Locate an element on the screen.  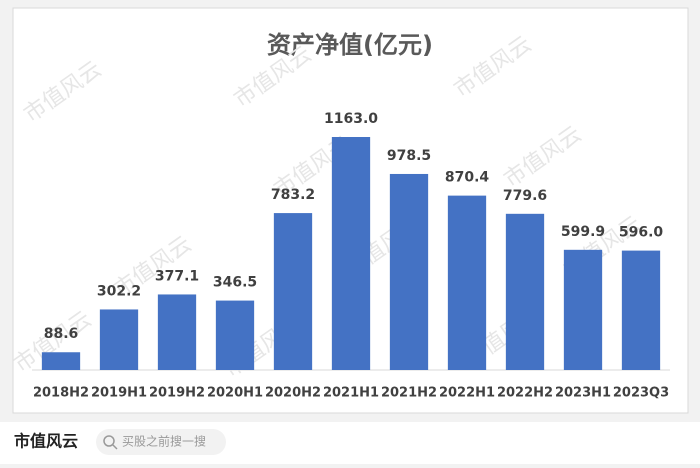
data-label: 783.2 is located at coordinates (293, 195).